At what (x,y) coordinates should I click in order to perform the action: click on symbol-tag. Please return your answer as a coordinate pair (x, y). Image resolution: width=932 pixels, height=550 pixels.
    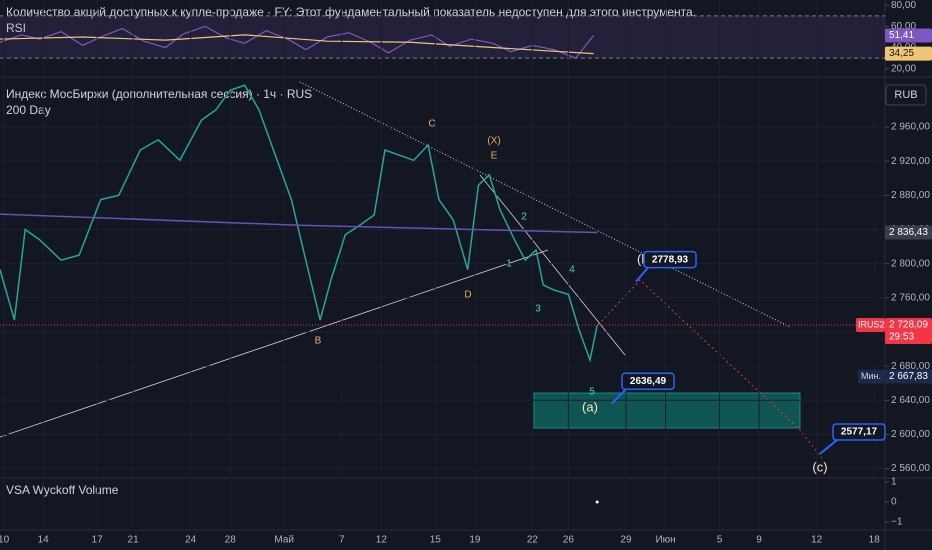
    Looking at the image, I should click on (870, 325).